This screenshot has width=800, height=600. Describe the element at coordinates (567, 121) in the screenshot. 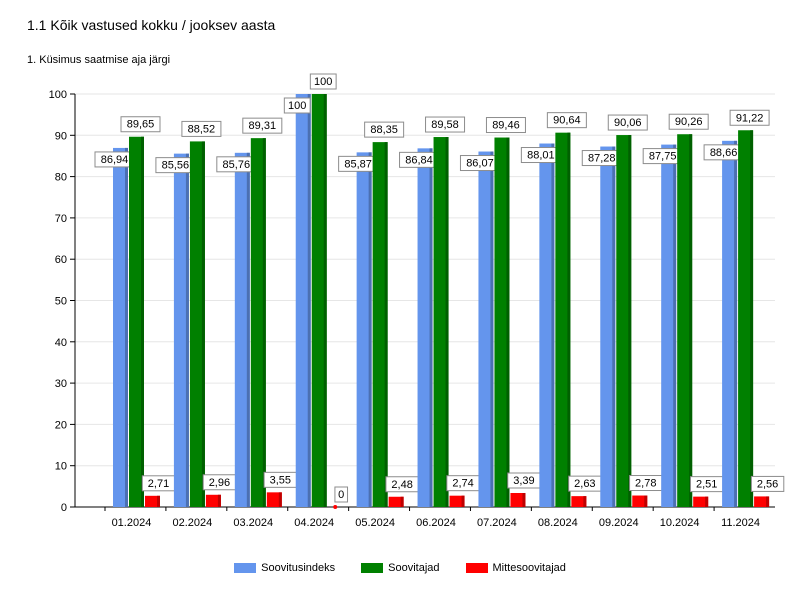

I see `data-label: 90,64` at that location.